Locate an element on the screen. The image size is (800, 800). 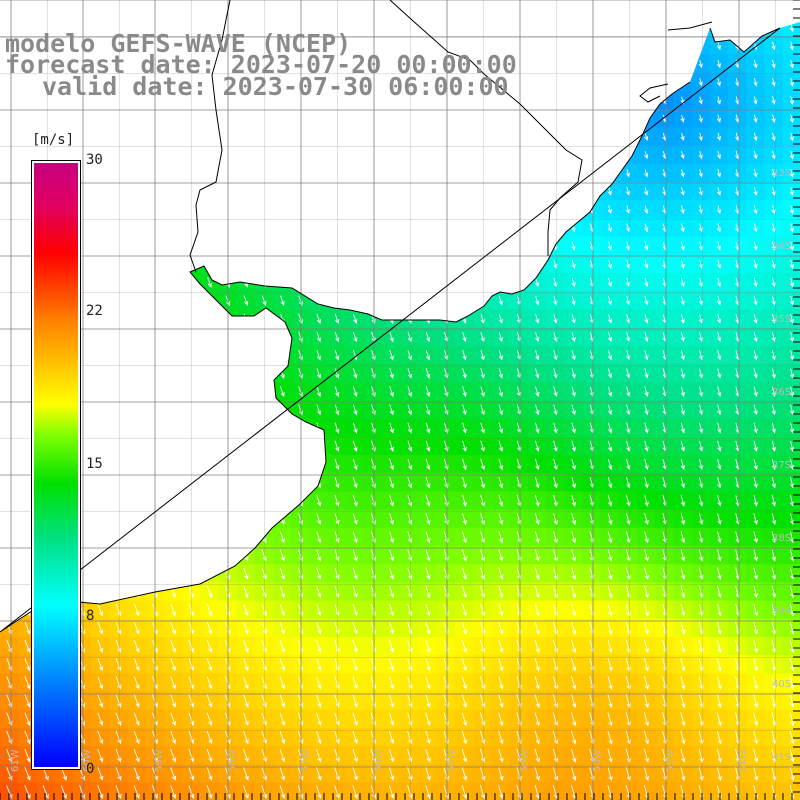
colorbar-gradient is located at coordinates (56, 465).